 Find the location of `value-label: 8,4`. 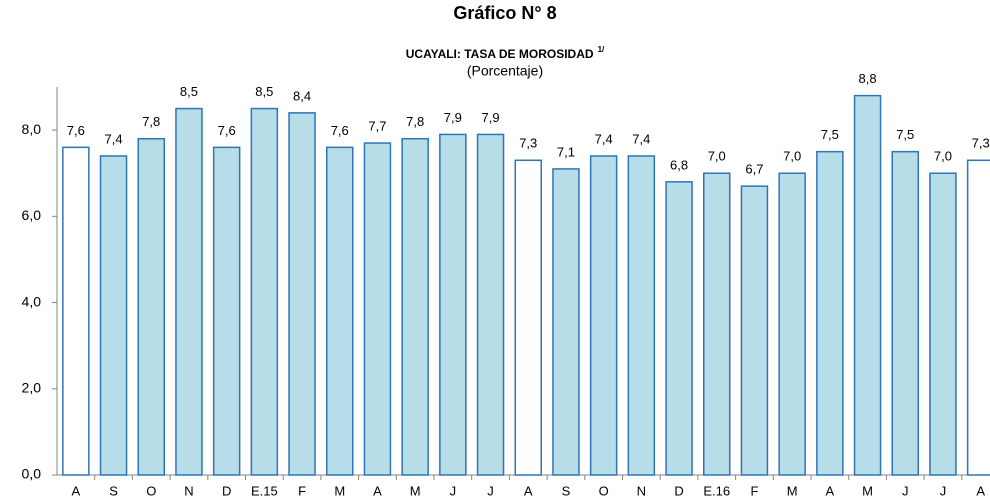

value-label: 8,4 is located at coordinates (302, 95).